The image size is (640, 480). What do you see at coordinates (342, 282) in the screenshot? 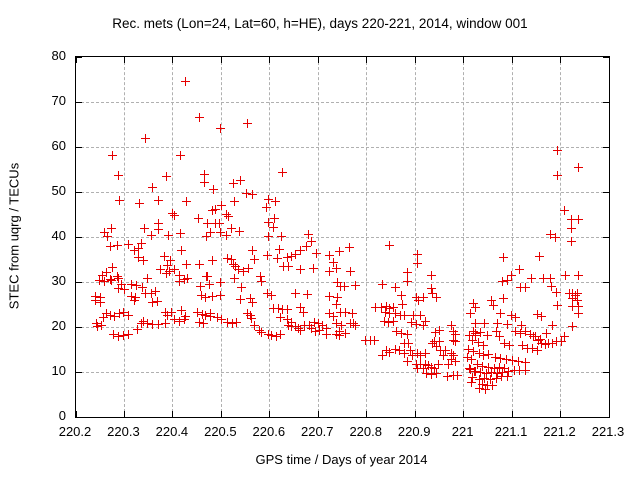
I see `gridline-horizontal` at bounding box center [342, 282].